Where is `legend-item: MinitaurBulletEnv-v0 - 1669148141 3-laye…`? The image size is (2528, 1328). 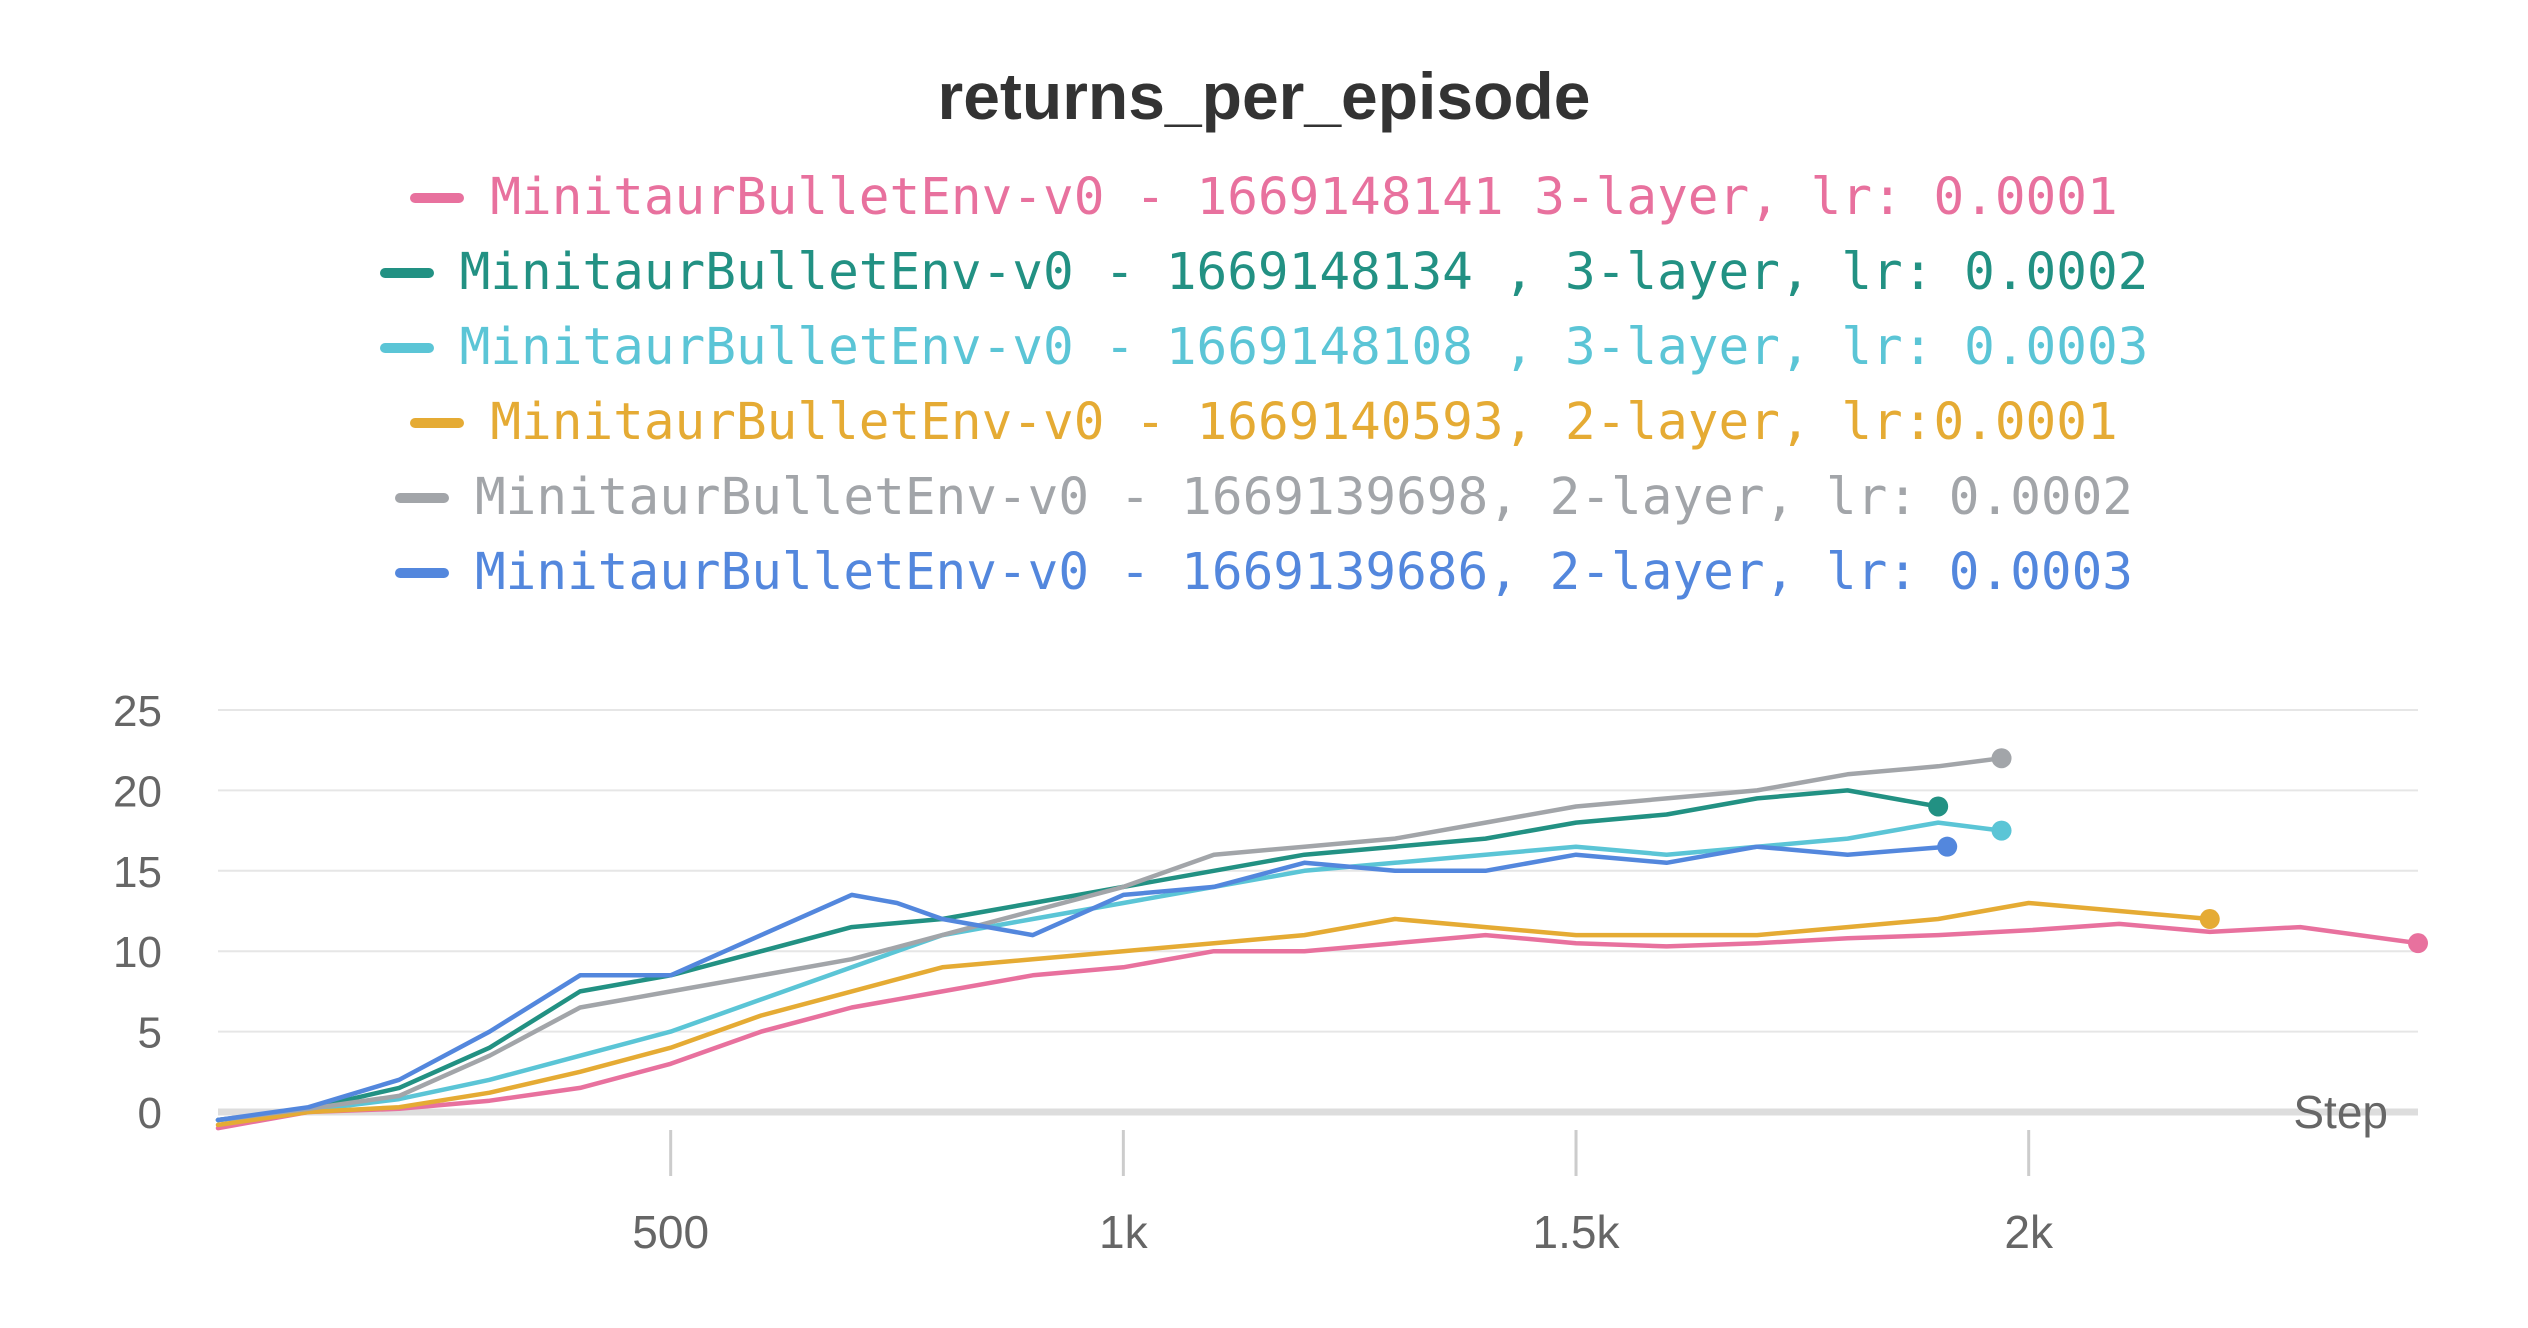
legend-item: MinitaurBulletEnv-v0 - 1669148141 3-laye… is located at coordinates (1264, 197).